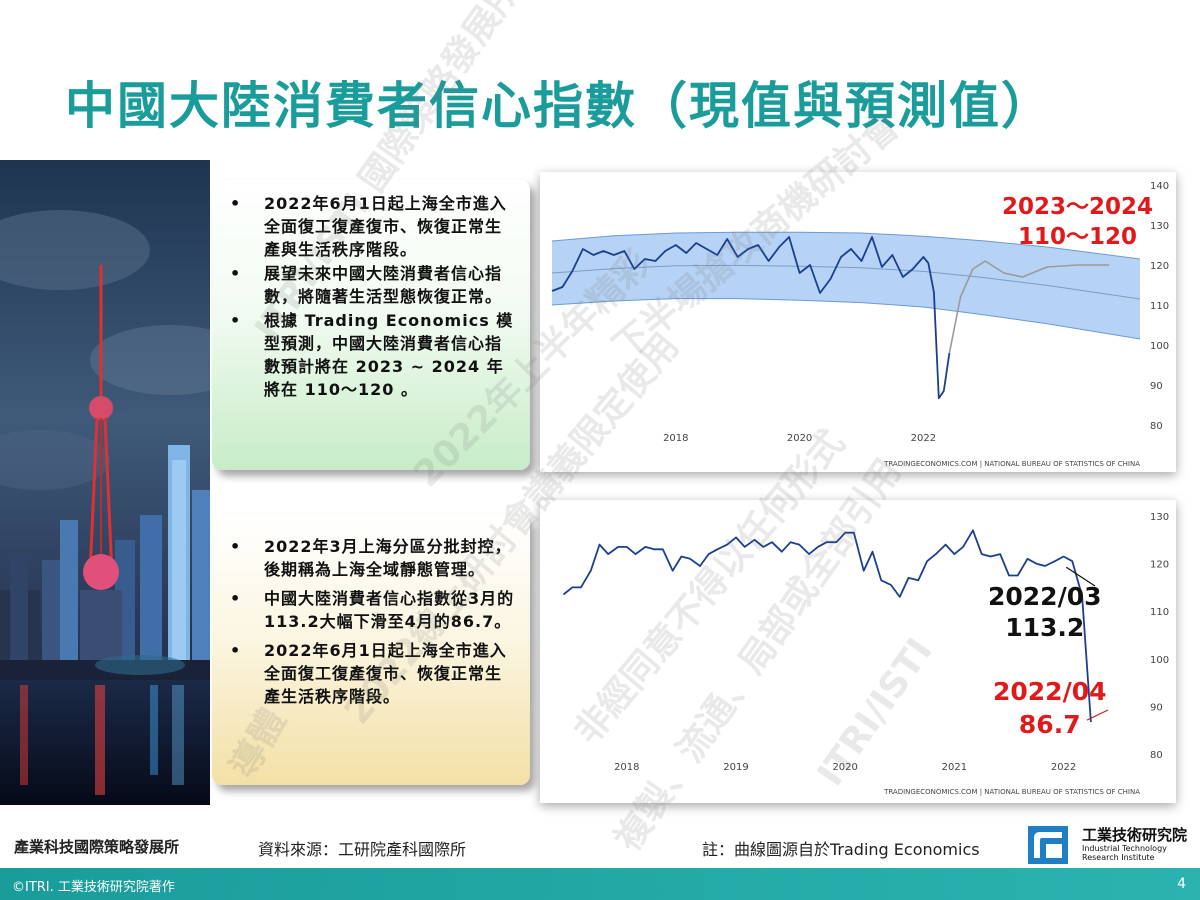 Image resolution: width=1200 pixels, height=900 pixels. Describe the element at coordinates (1080, 576) in the screenshot. I see `march-leader-line` at that location.